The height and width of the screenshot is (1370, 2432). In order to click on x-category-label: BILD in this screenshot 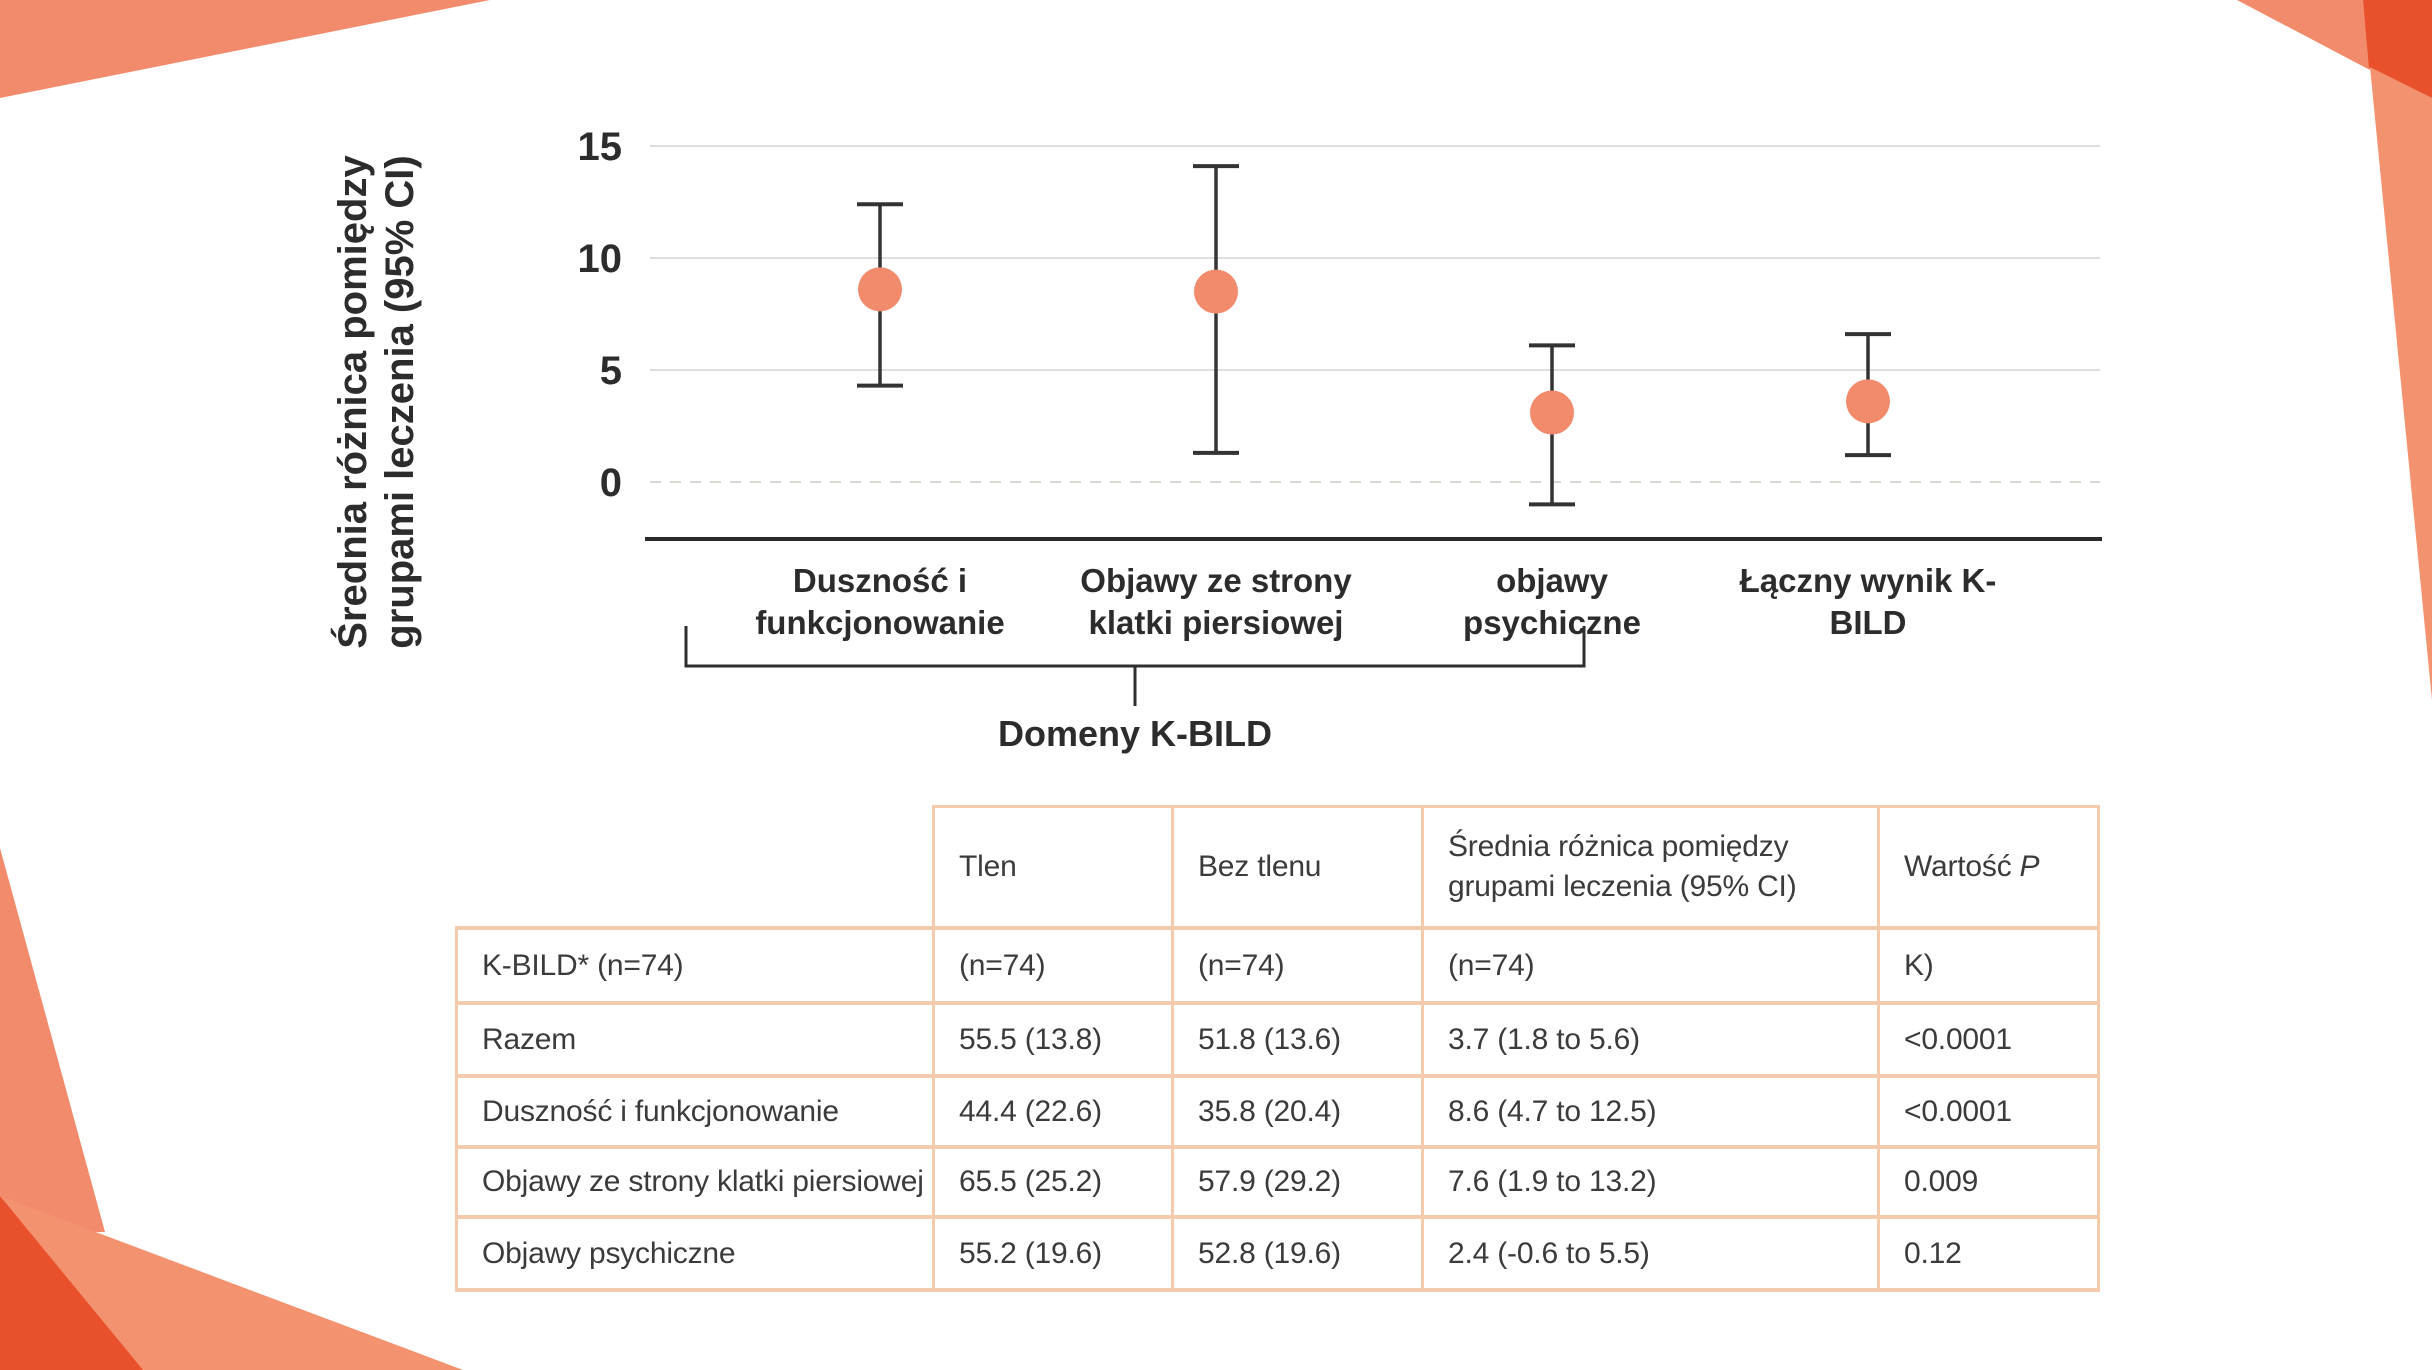, I will do `click(1868, 622)`.